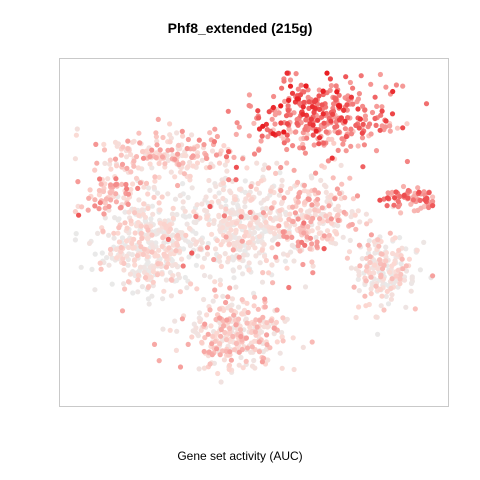 Image resolution: width=480 pixels, height=480 pixels. What do you see at coordinates (240, 28) in the screenshot?
I see `chart-title: Phf8_extended (215g)` at bounding box center [240, 28].